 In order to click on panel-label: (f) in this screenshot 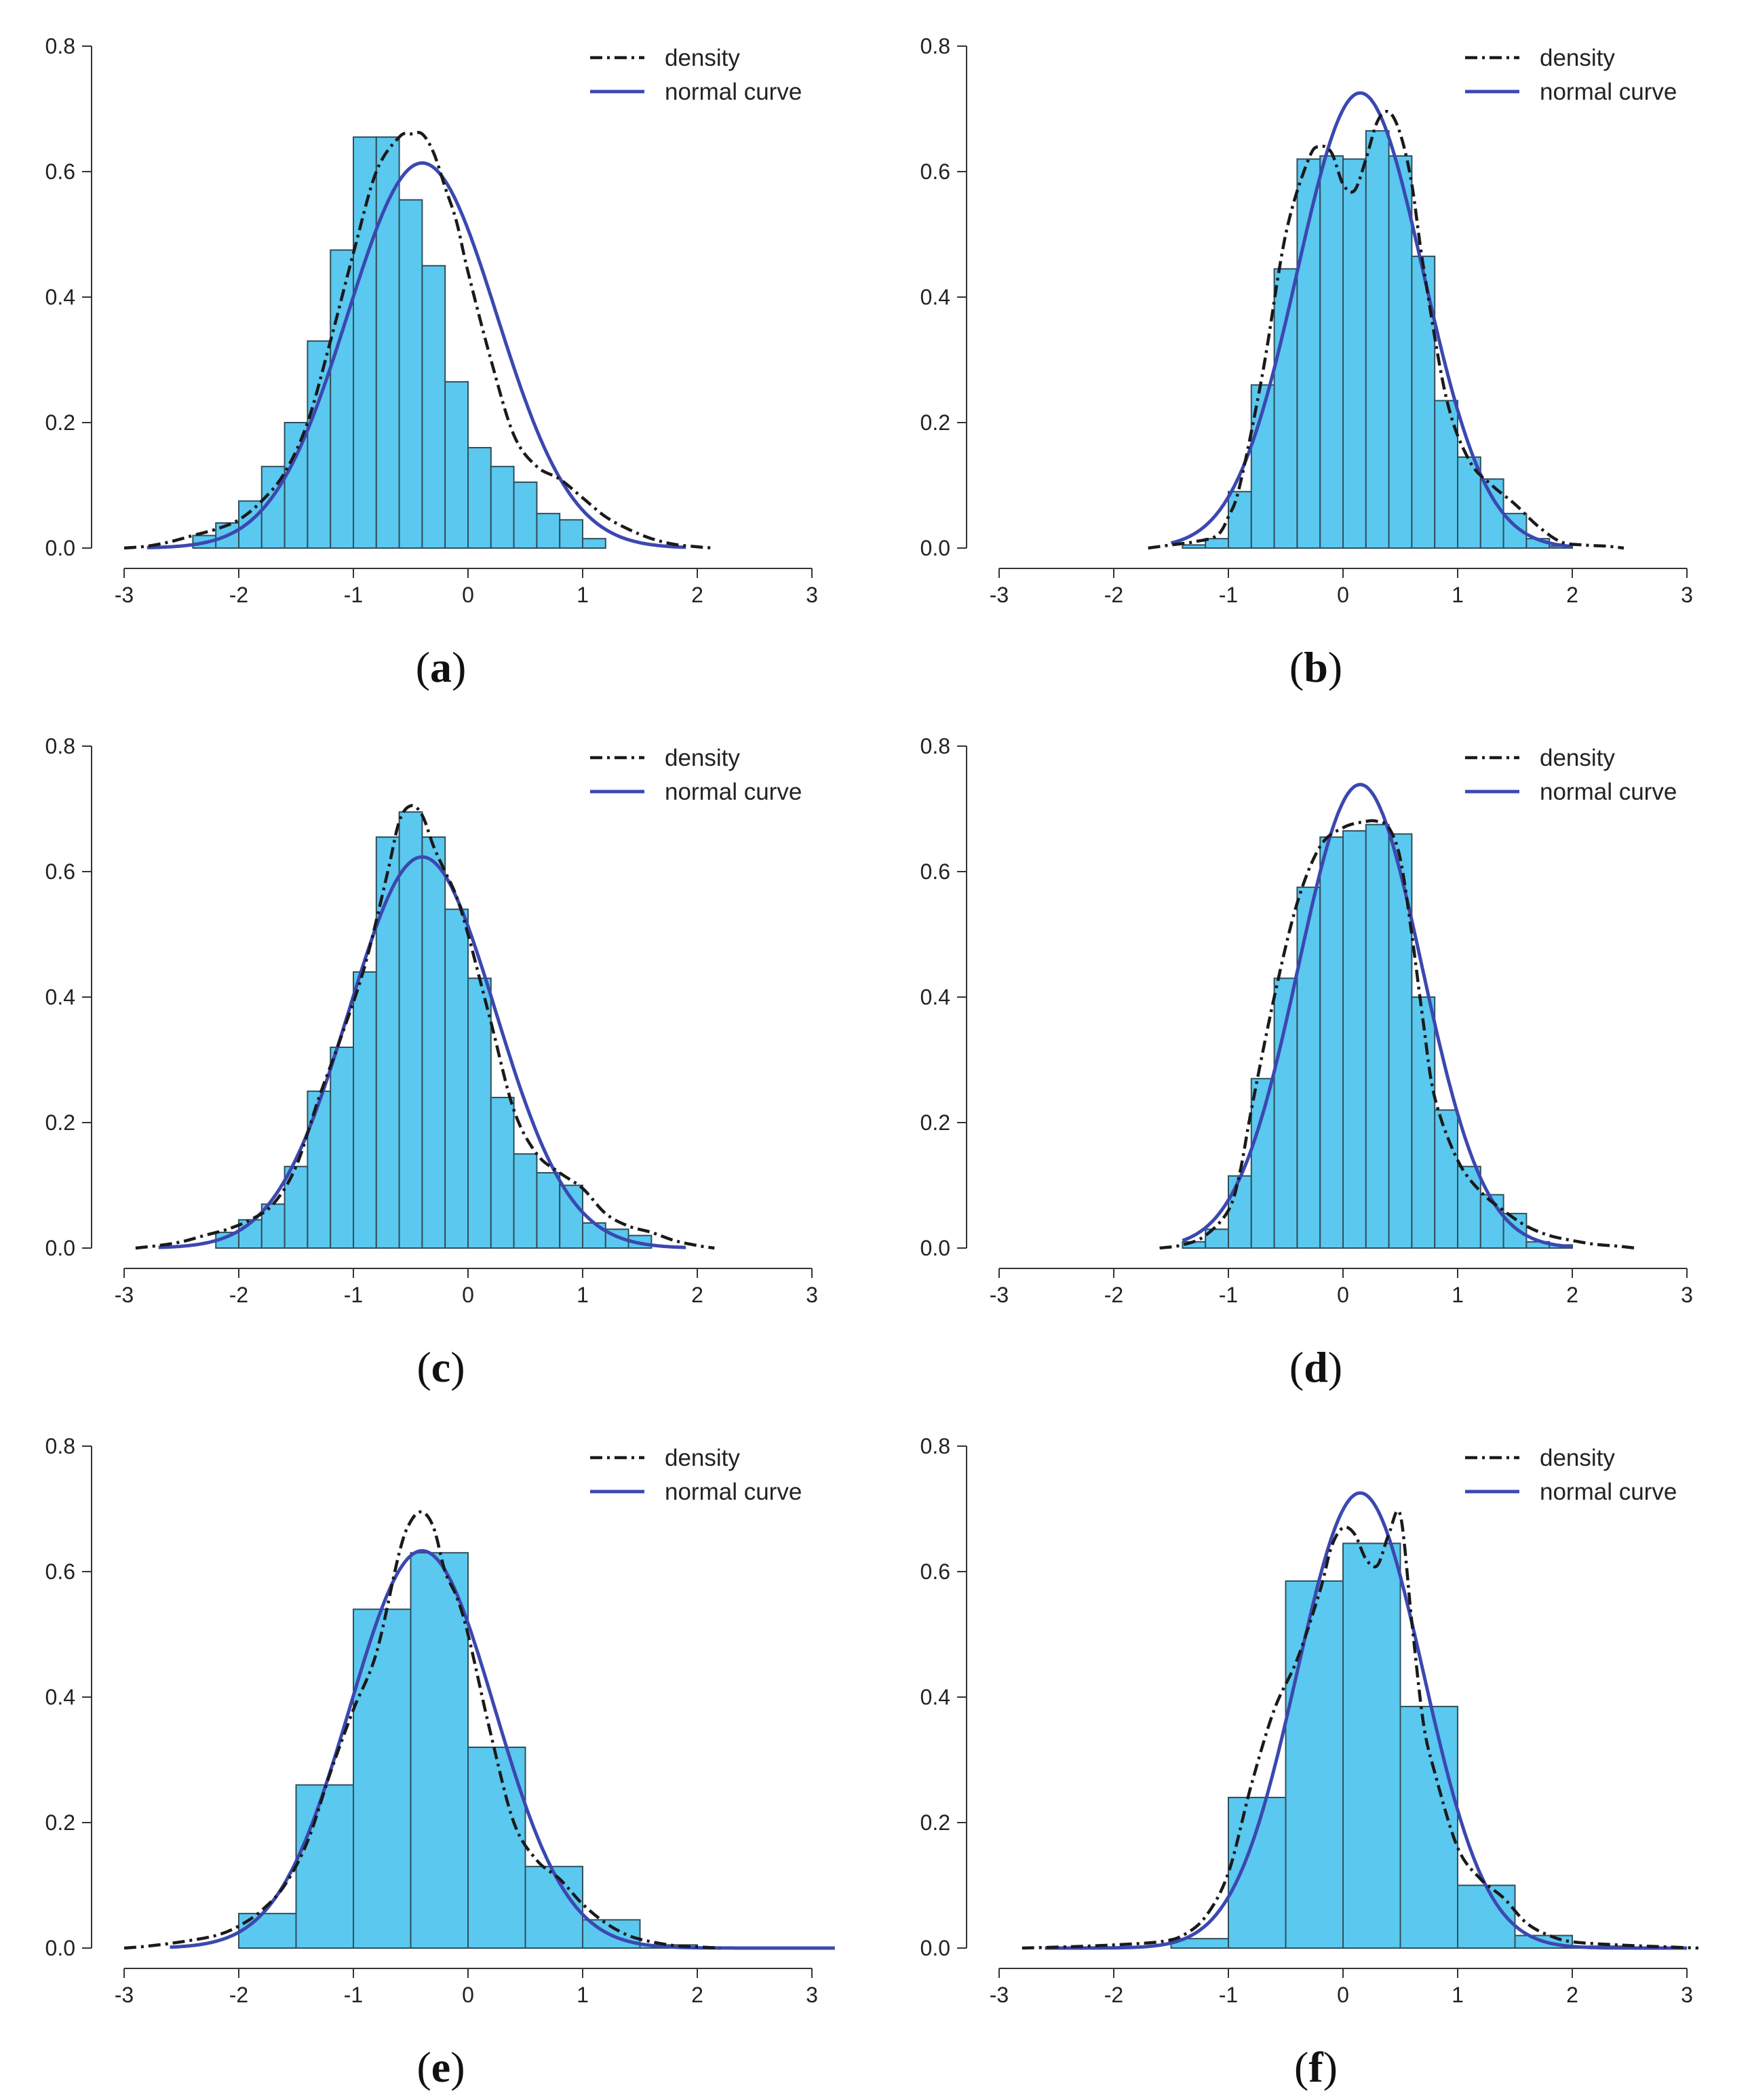, I will do `click(1316, 2067)`.